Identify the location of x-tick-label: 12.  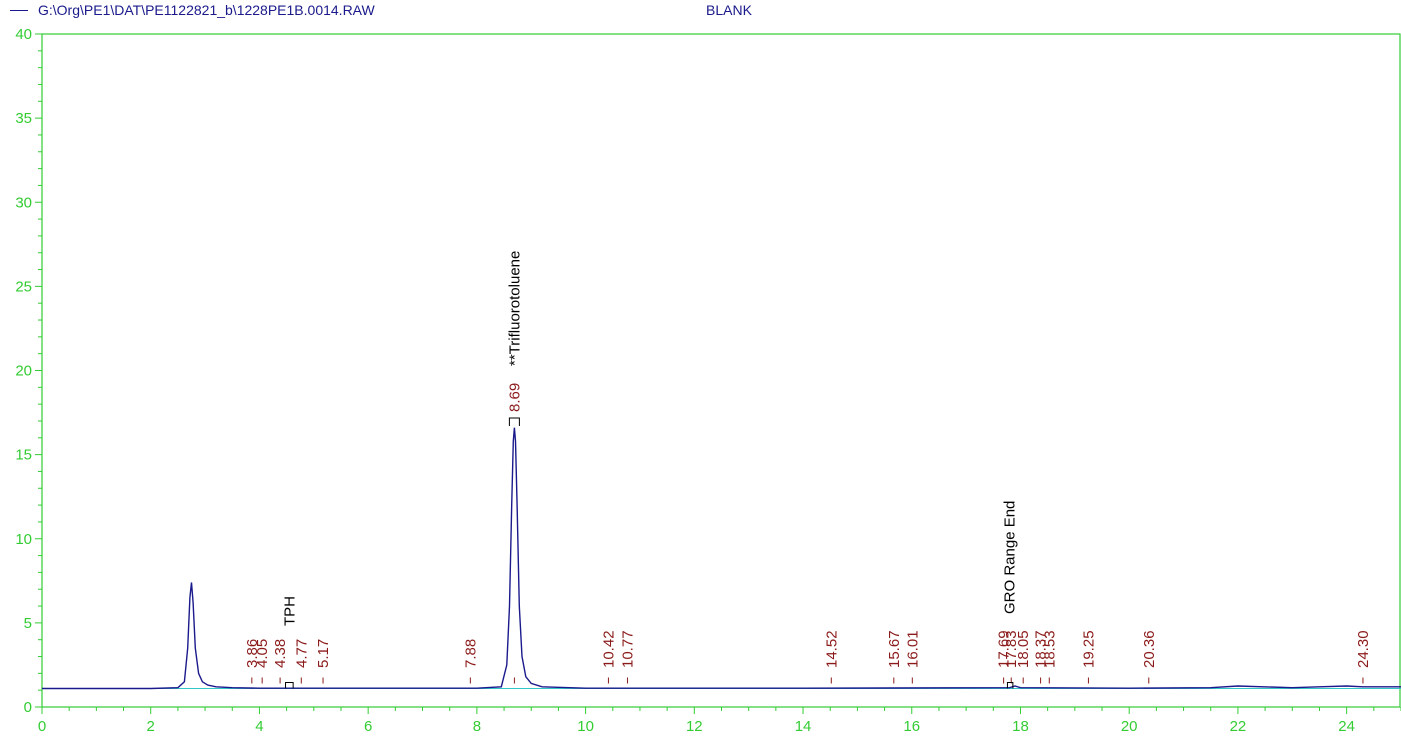
(694, 726).